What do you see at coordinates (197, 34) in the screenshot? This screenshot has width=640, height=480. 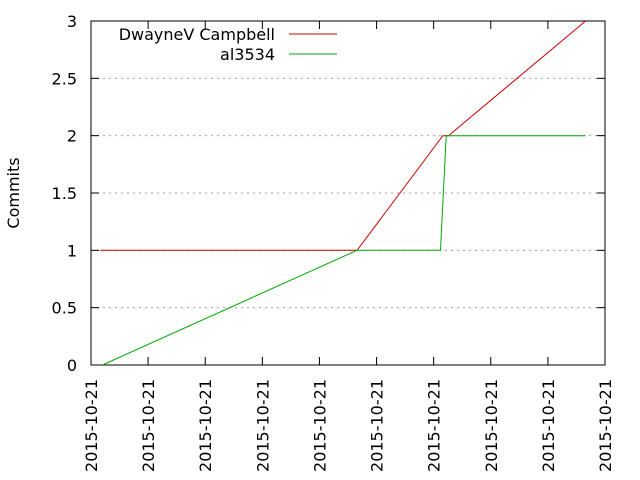 I see `legend-label-0: DwayneV Campbell` at bounding box center [197, 34].